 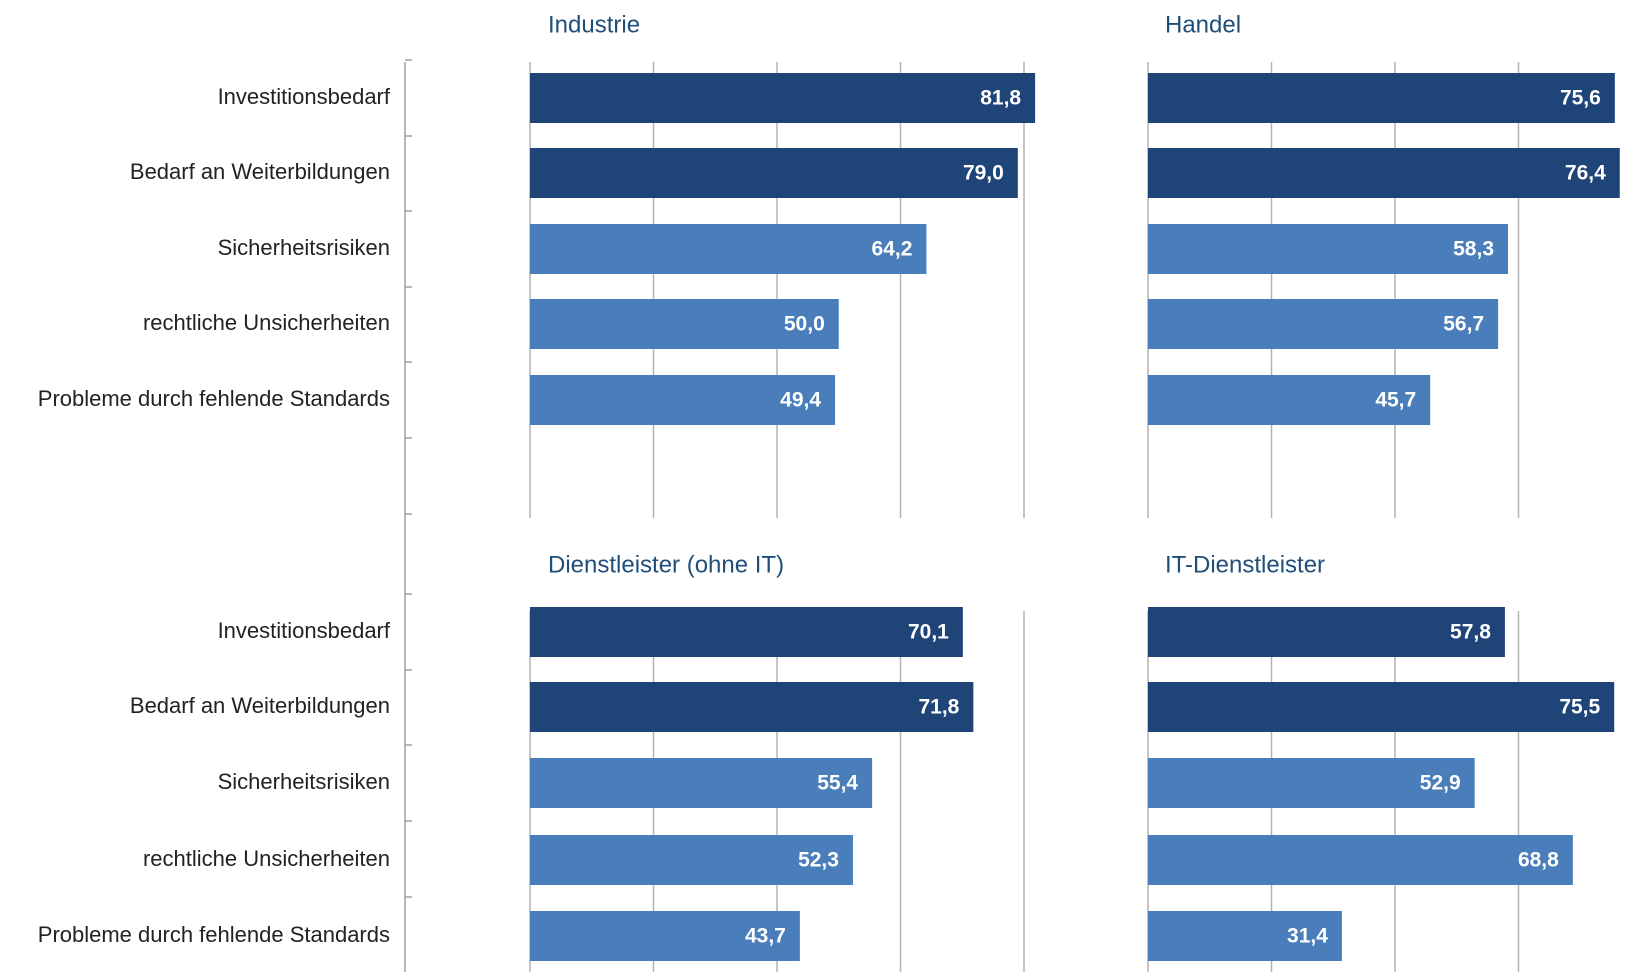 What do you see at coordinates (1470, 632) in the screenshot?
I see `bar-value-label-it-dienstleister-1: 57,8` at bounding box center [1470, 632].